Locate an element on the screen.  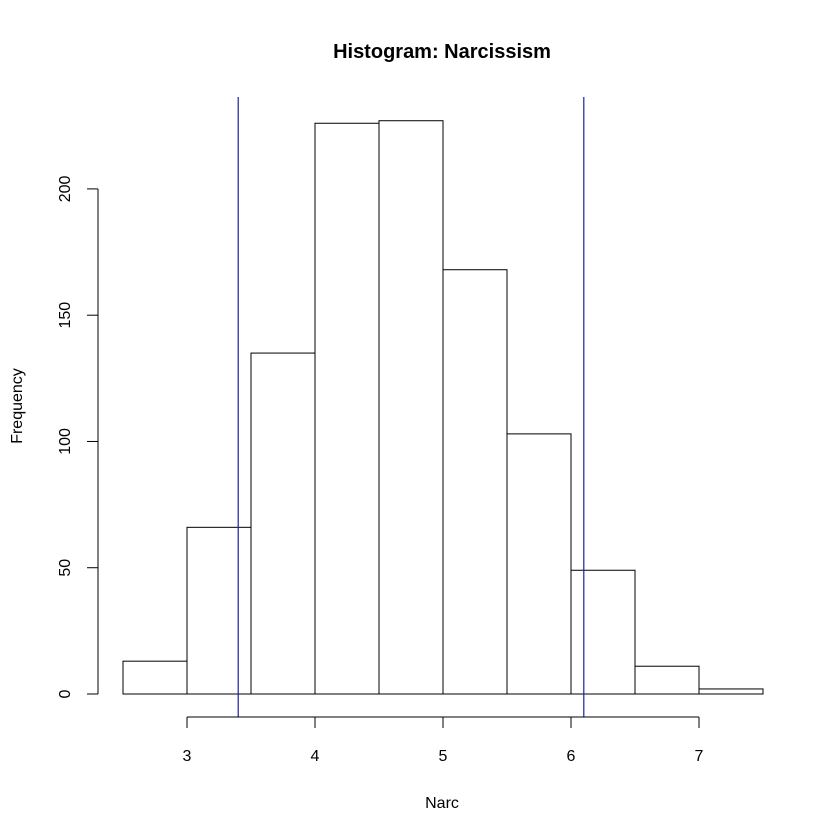
y-tick-label: 200 is located at coordinates (65, 188).